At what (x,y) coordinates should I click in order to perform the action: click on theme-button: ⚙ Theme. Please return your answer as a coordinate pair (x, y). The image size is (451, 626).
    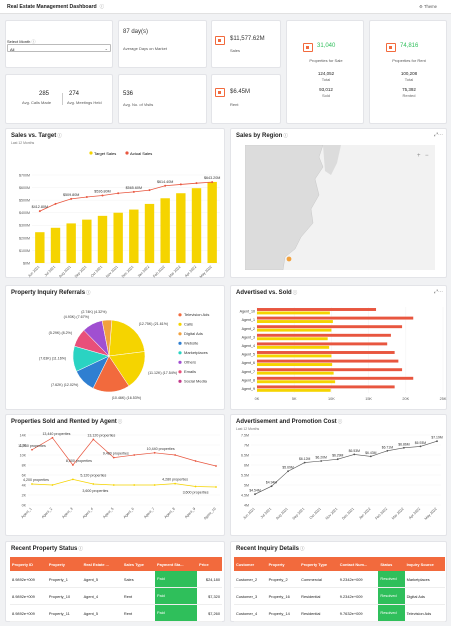
    Looking at the image, I should click on (428, 6).